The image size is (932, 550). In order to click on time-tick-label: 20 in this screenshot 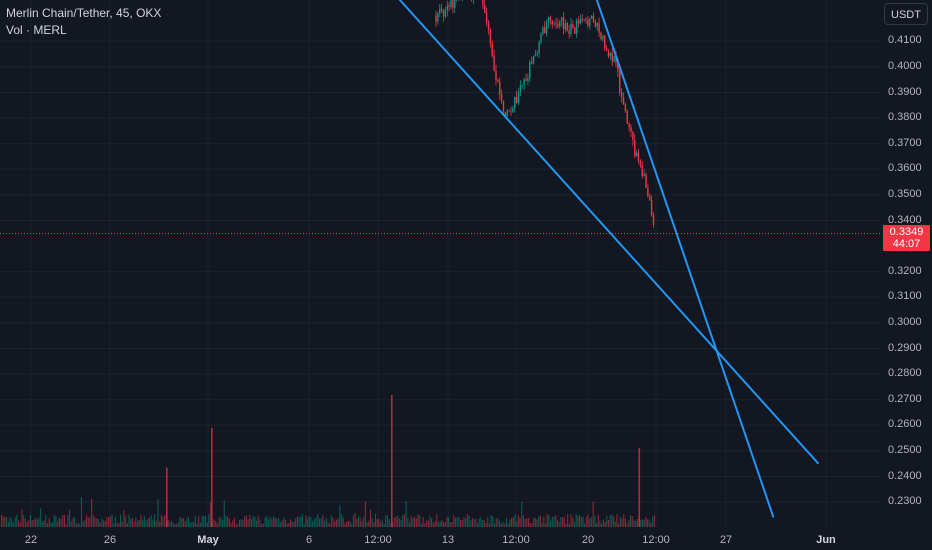, I will do `click(588, 540)`.